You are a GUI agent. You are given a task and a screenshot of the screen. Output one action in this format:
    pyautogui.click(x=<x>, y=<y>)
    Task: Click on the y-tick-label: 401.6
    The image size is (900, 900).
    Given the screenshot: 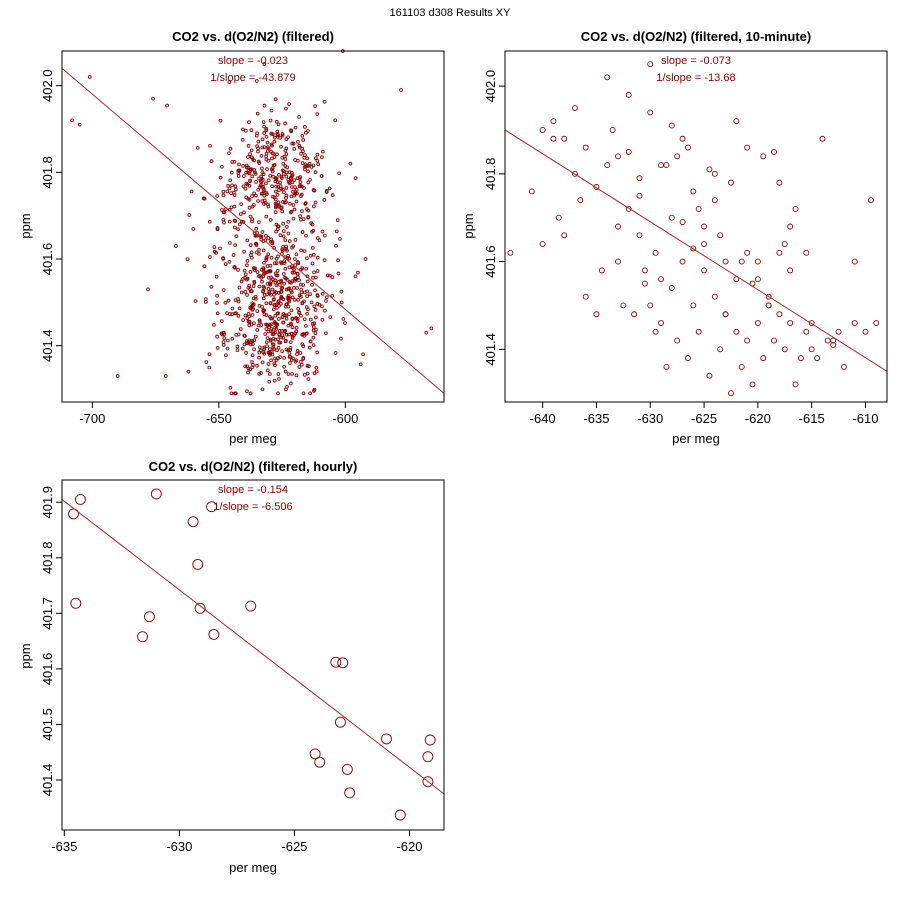 What is the action you would take?
    pyautogui.click(x=490, y=261)
    